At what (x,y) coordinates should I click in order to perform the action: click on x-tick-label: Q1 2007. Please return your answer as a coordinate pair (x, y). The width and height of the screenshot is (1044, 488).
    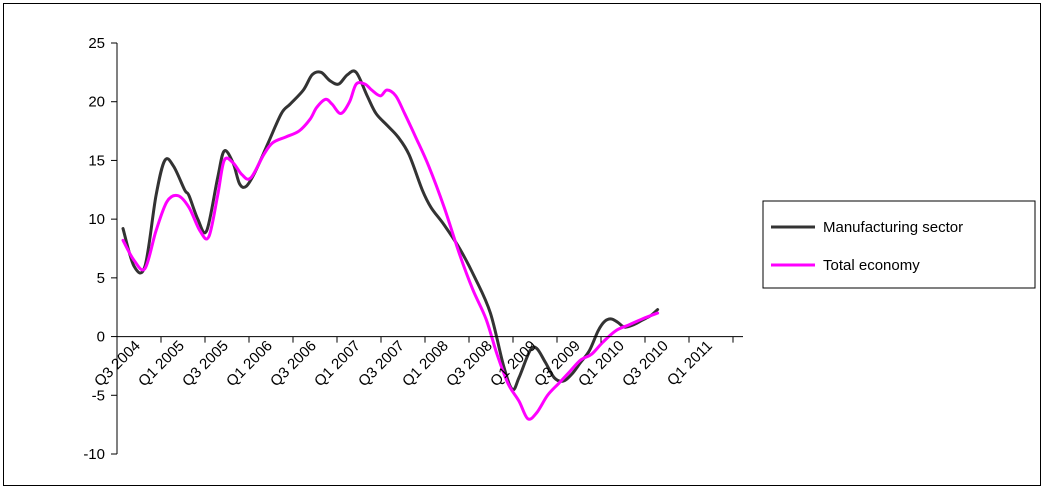
    Looking at the image, I should click on (337, 363).